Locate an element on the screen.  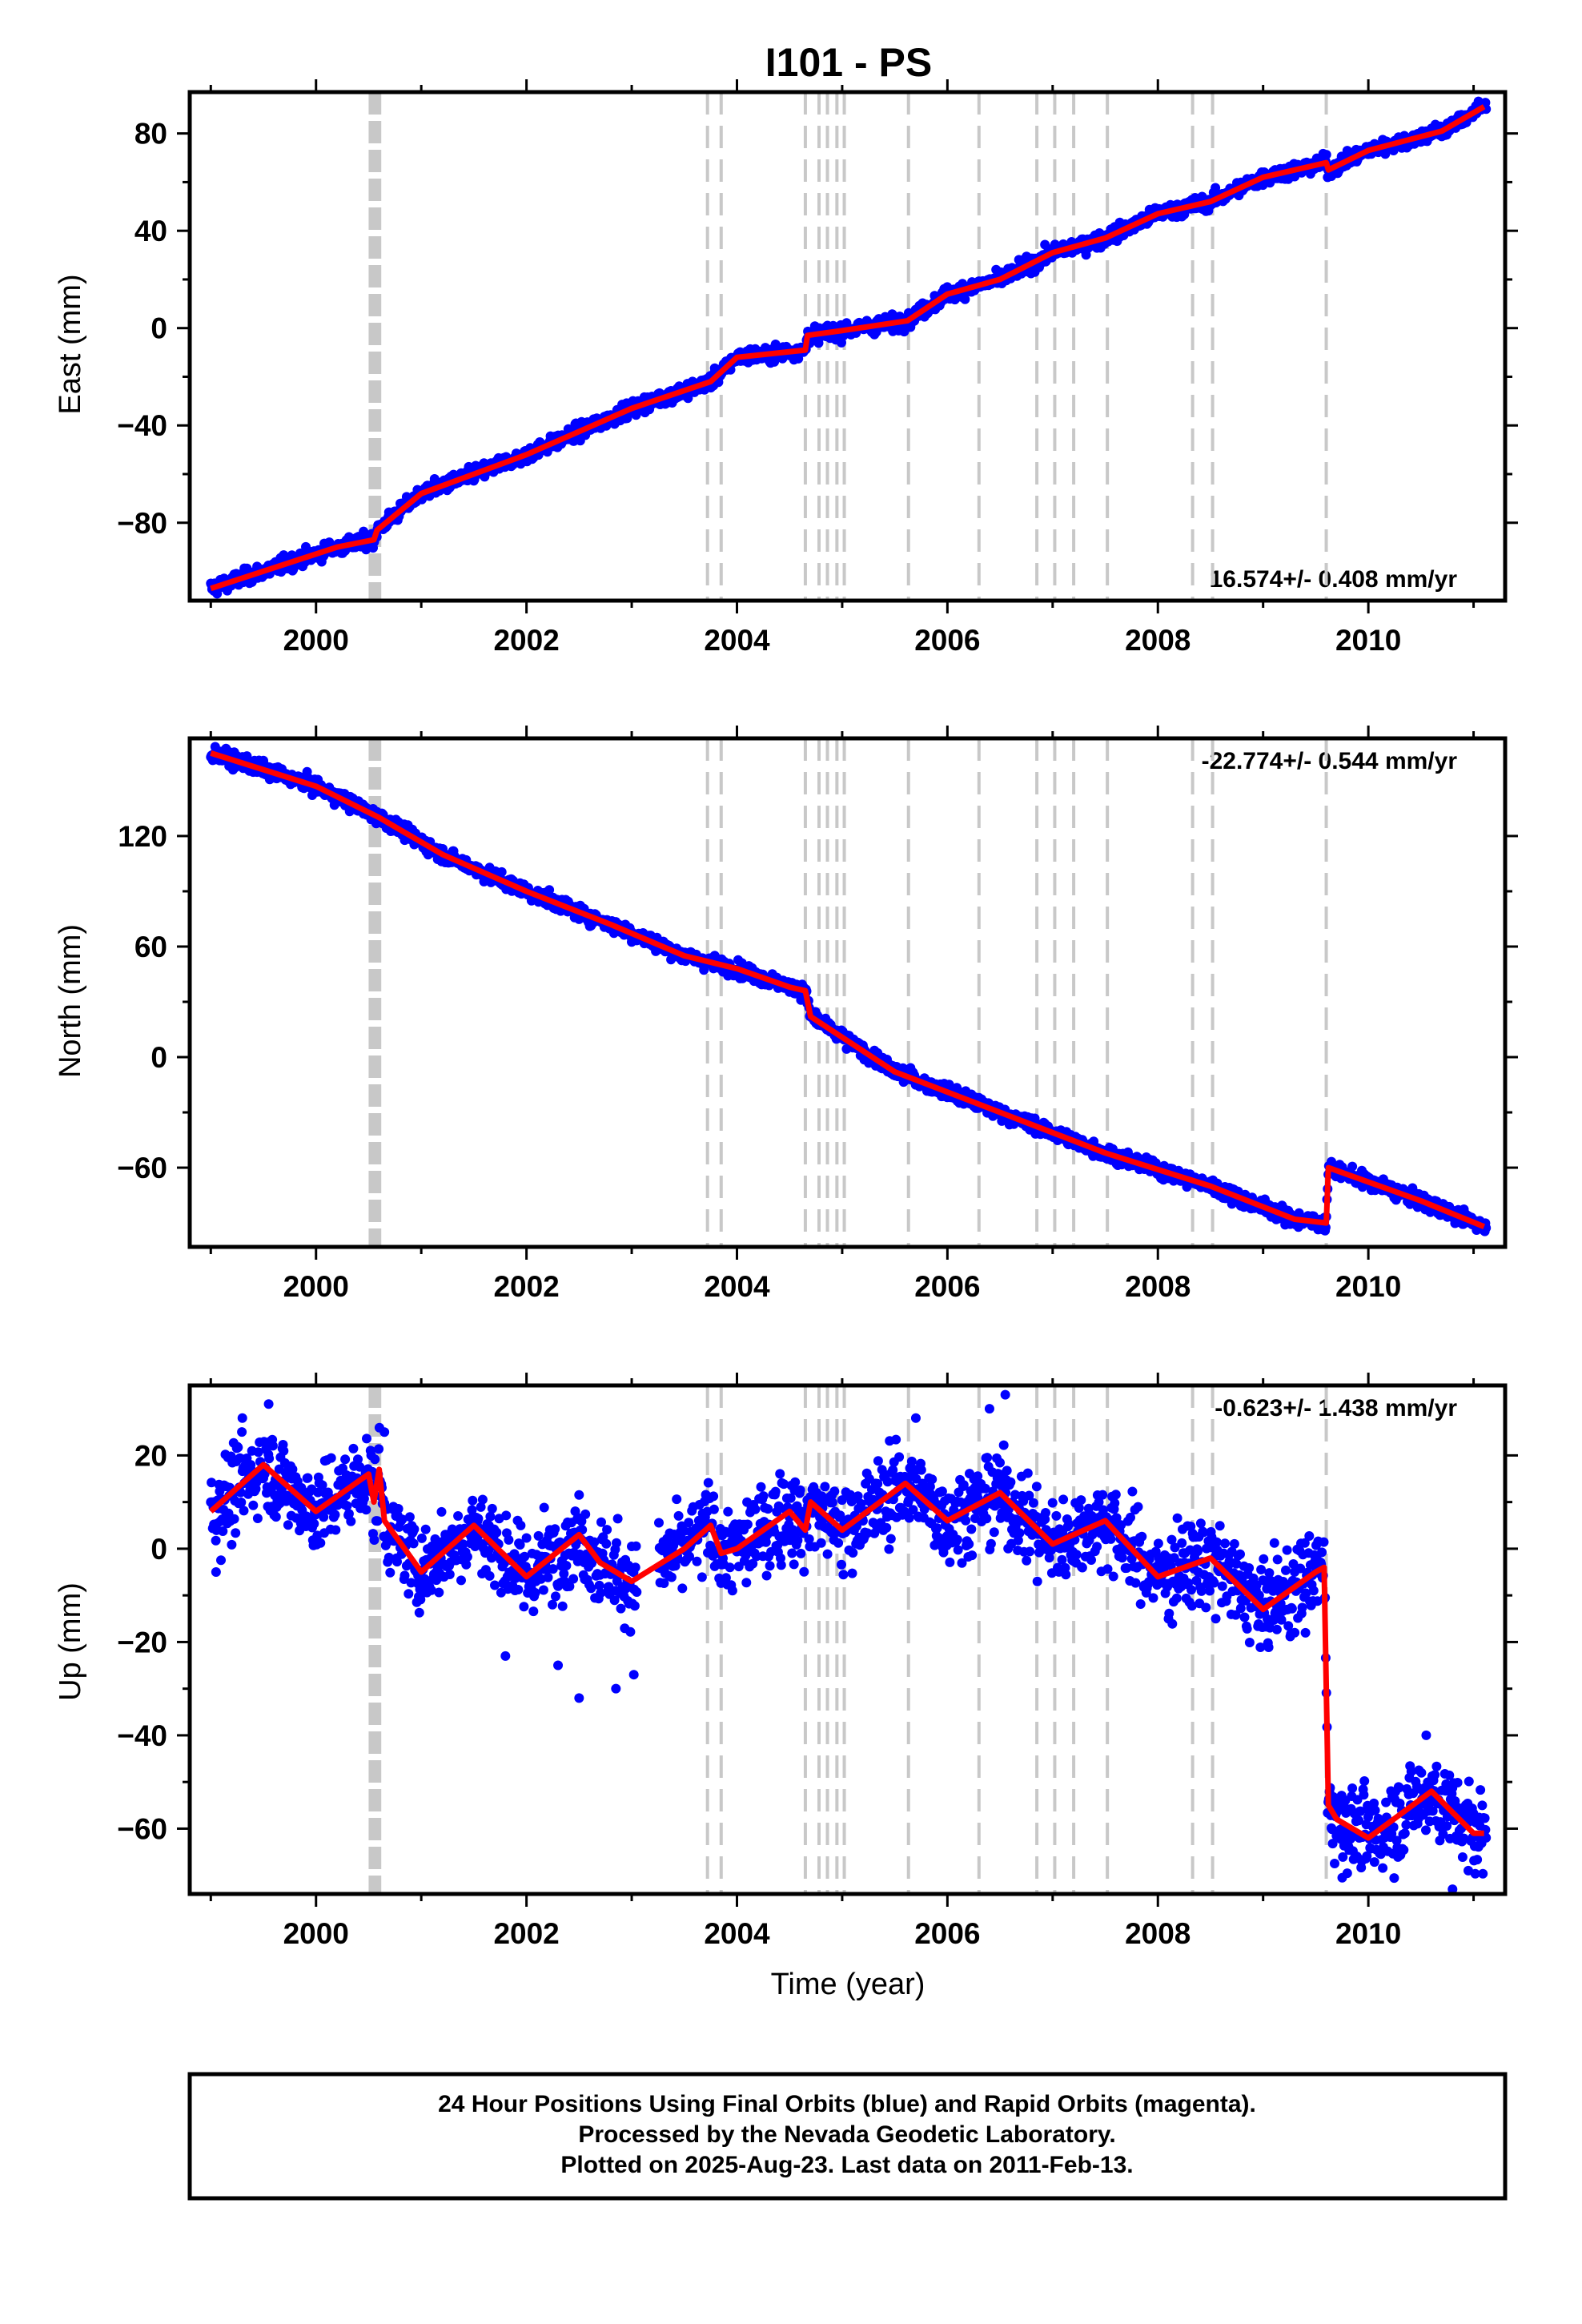
east-xtick-label: 2000 is located at coordinates (316, 640).